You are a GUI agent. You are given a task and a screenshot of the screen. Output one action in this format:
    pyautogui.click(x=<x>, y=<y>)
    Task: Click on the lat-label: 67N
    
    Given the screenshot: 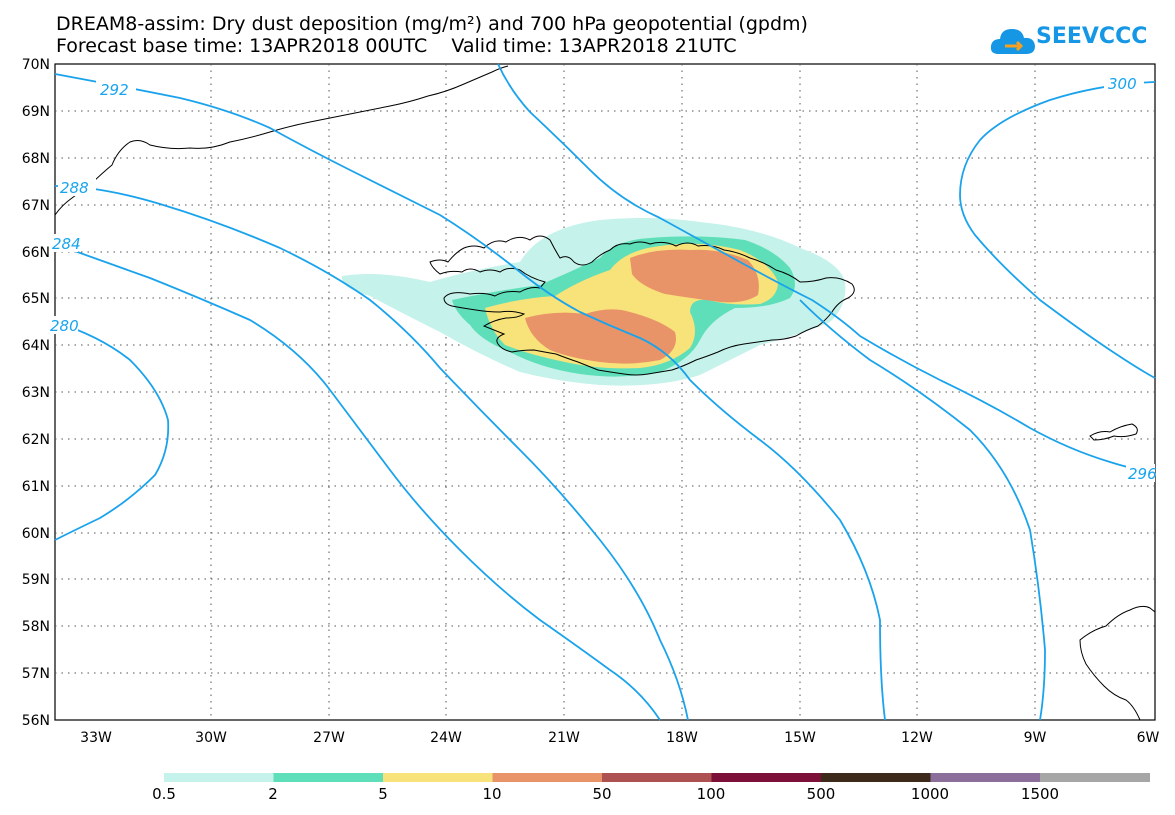 What is the action you would take?
    pyautogui.click(x=36, y=206)
    